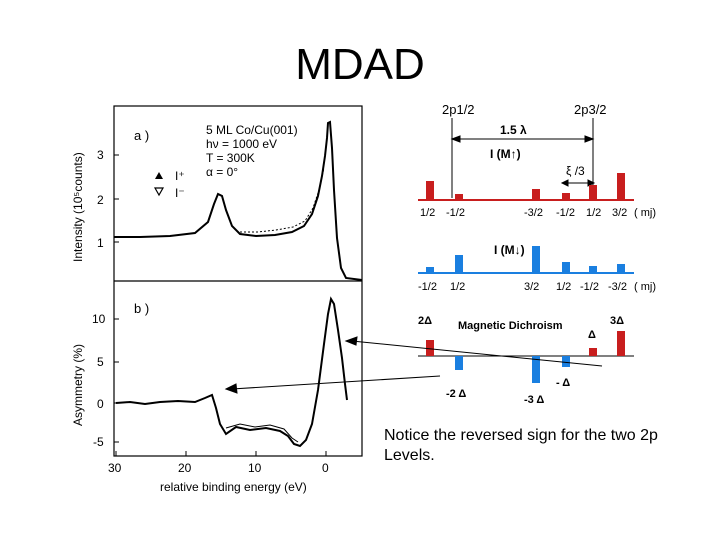 The image size is (720, 540). What do you see at coordinates (233, 487) in the screenshot?
I see `x-axis-label: relative binding energy (eV)` at bounding box center [233, 487].